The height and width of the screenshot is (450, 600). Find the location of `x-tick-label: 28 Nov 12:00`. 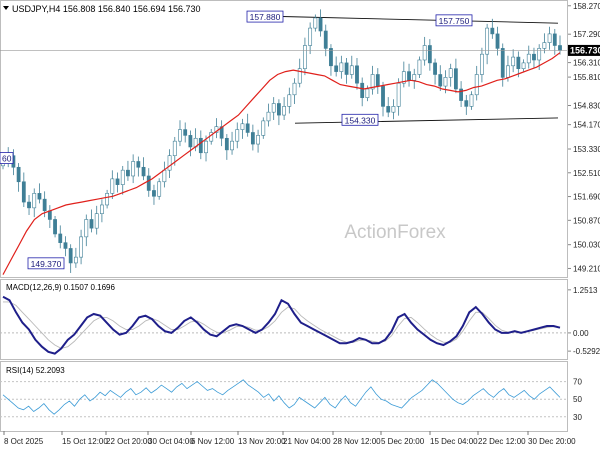

x-tick-label: 28 Nov 12:00 is located at coordinates (357, 441).